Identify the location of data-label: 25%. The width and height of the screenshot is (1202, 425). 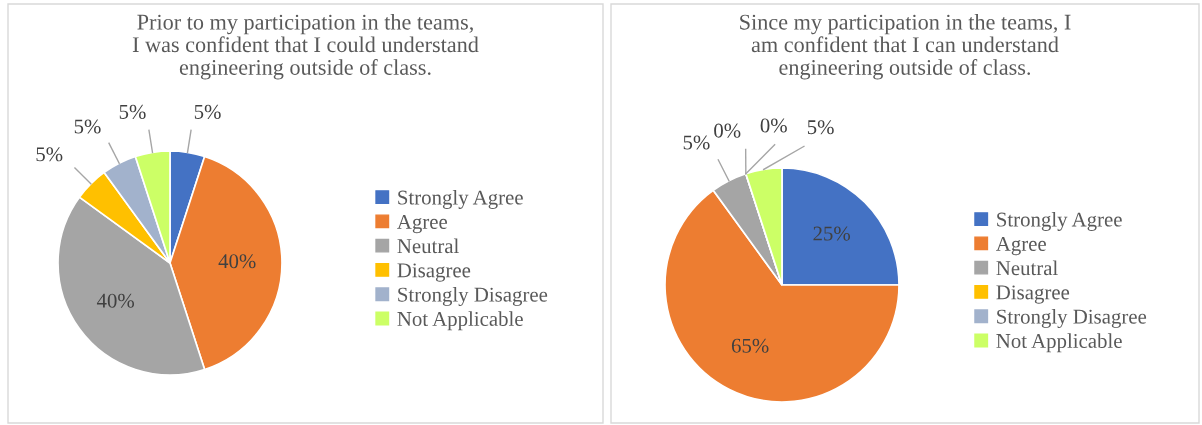
(832, 233).